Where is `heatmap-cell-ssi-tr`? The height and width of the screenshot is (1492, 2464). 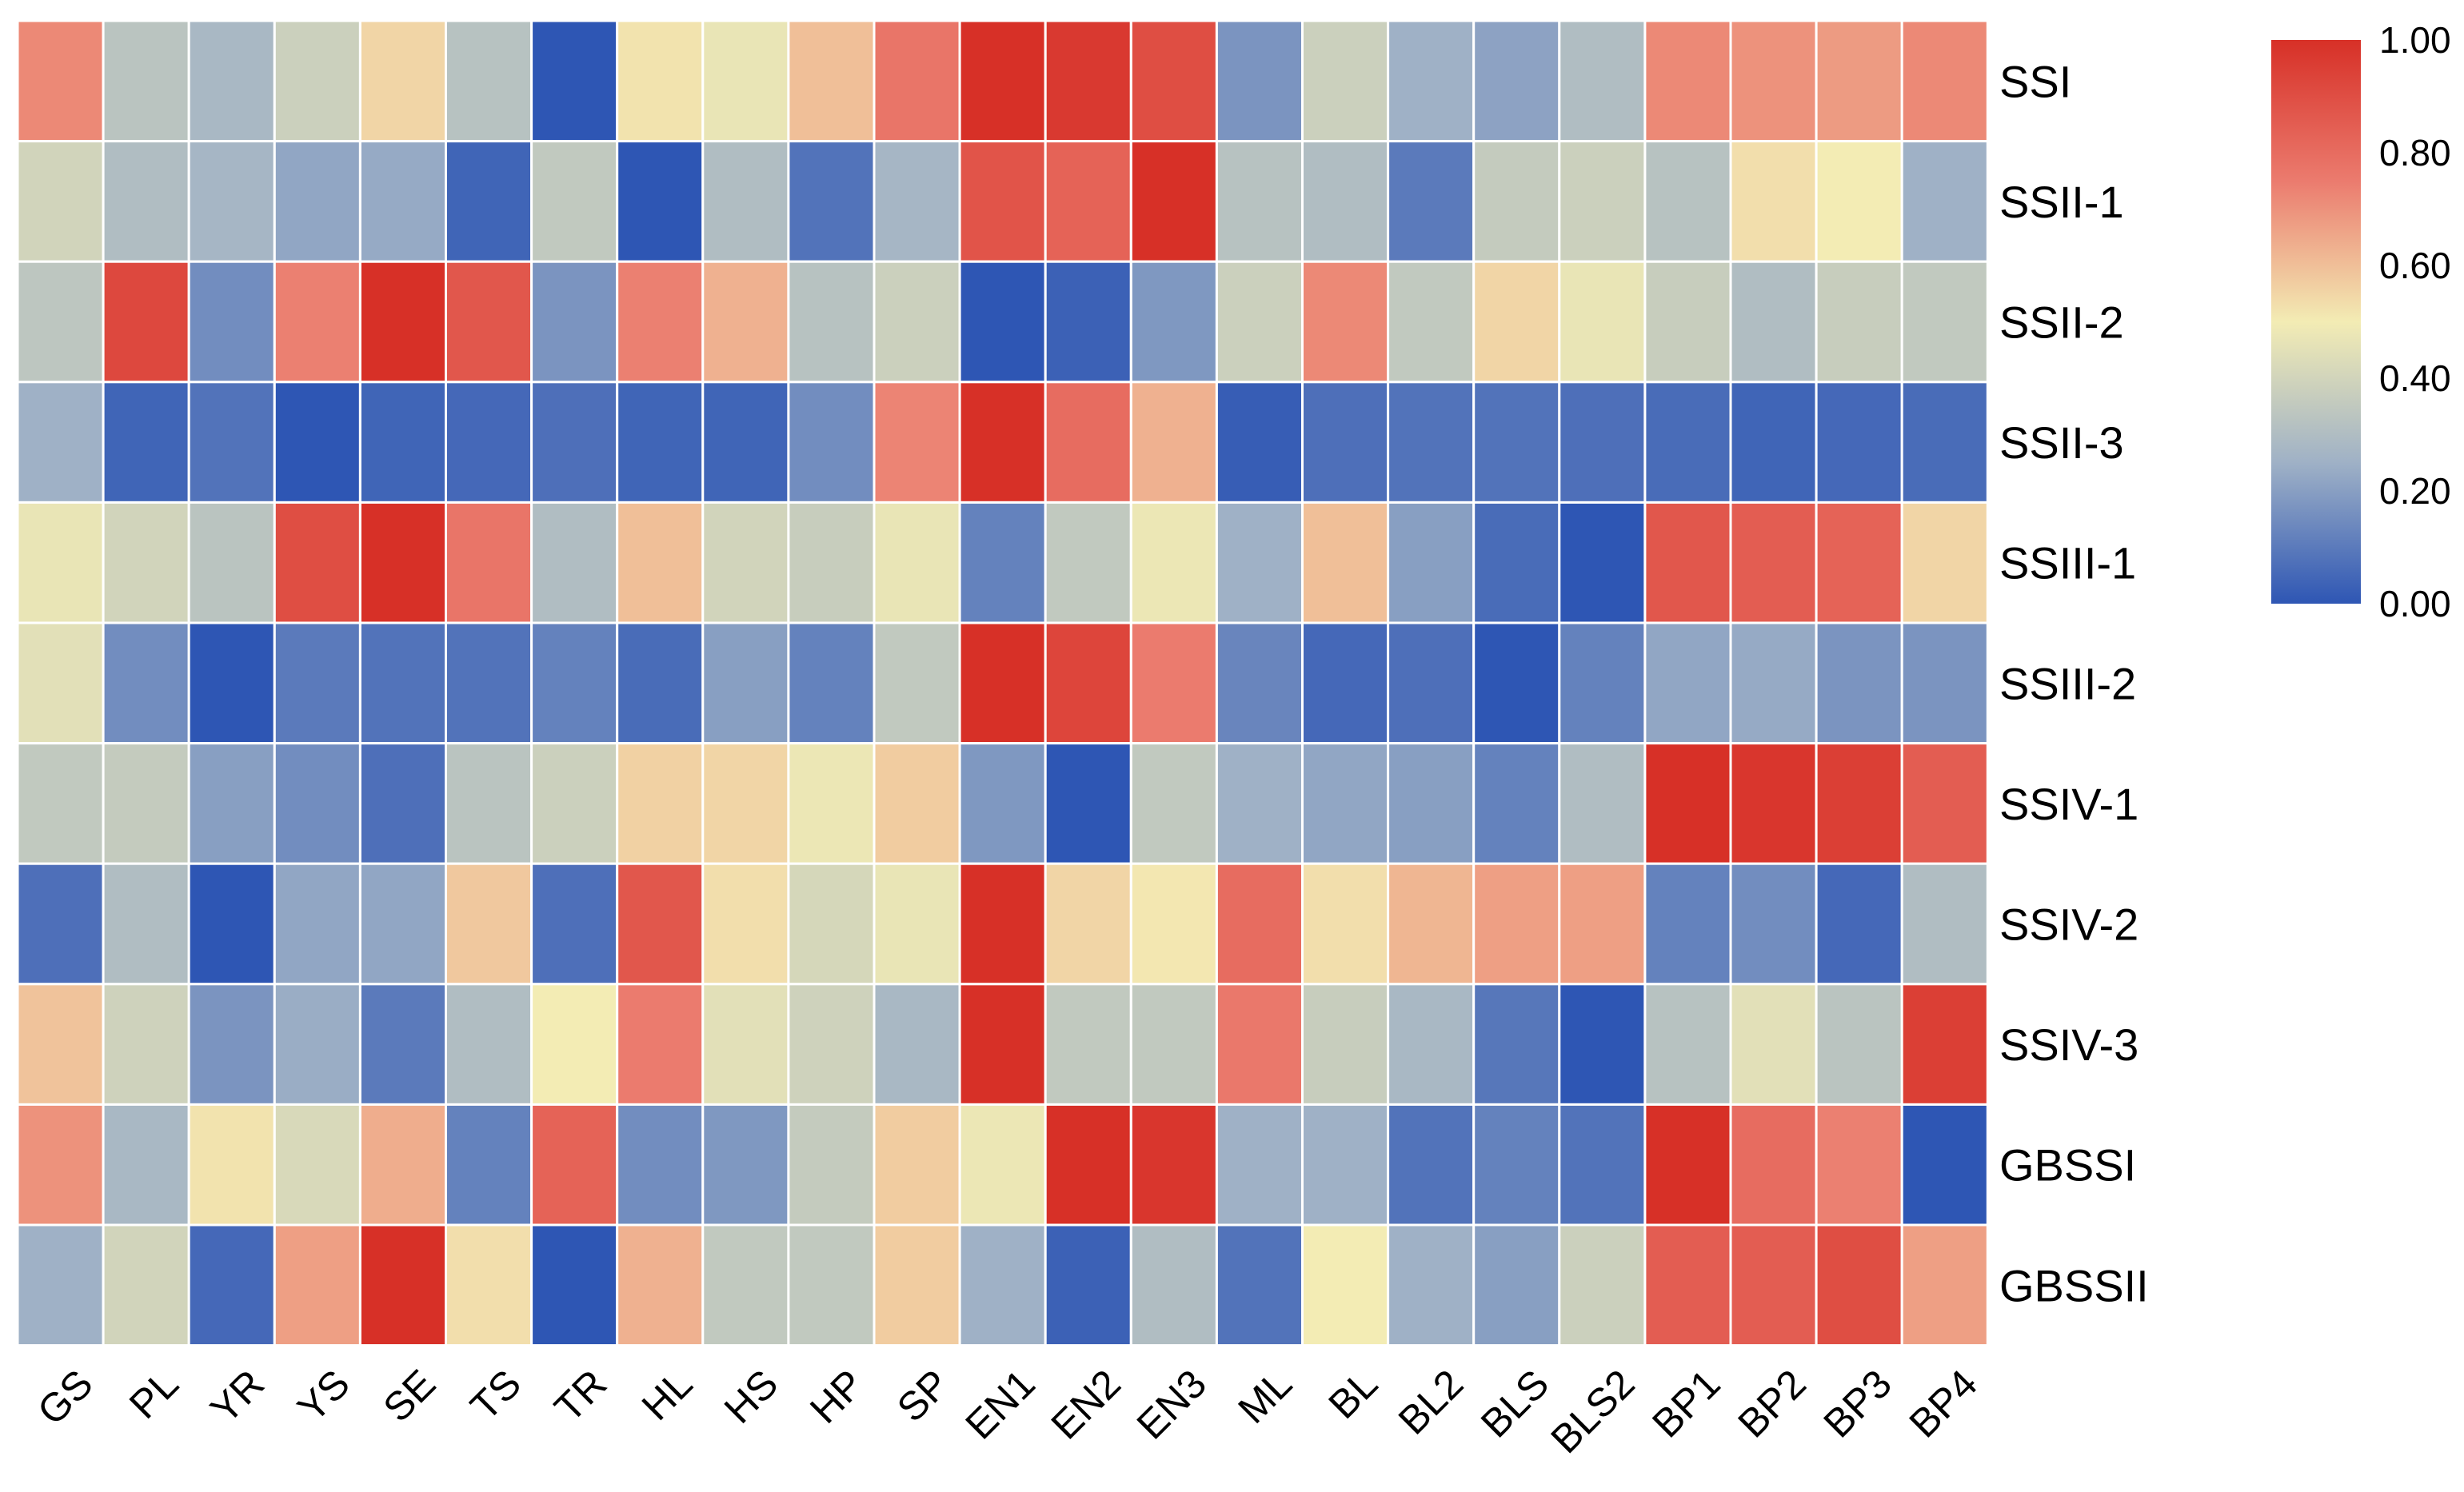 heatmap-cell-ssi-tr is located at coordinates (574, 81).